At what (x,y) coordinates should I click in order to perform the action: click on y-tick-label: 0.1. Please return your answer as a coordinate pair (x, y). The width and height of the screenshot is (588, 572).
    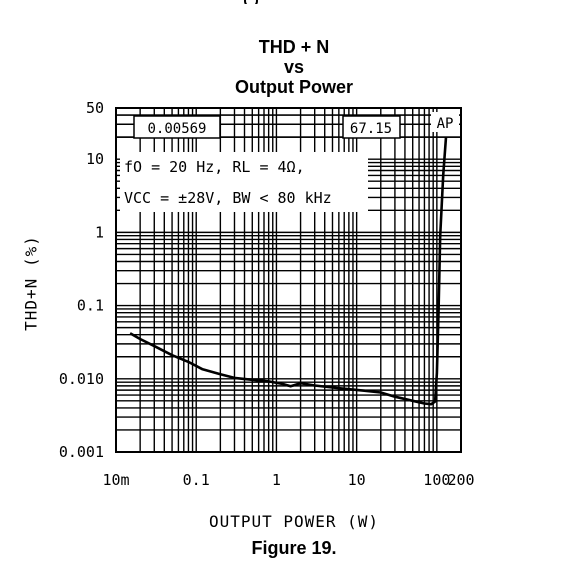
    Looking at the image, I should click on (90, 306).